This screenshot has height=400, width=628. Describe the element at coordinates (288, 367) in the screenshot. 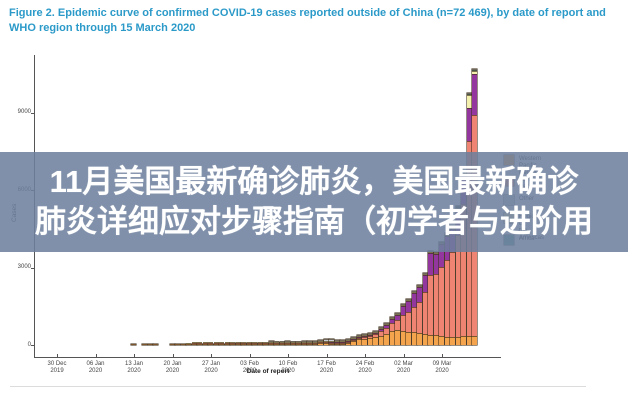

I see `x-tick-label: 10 Feb 2020` at that location.